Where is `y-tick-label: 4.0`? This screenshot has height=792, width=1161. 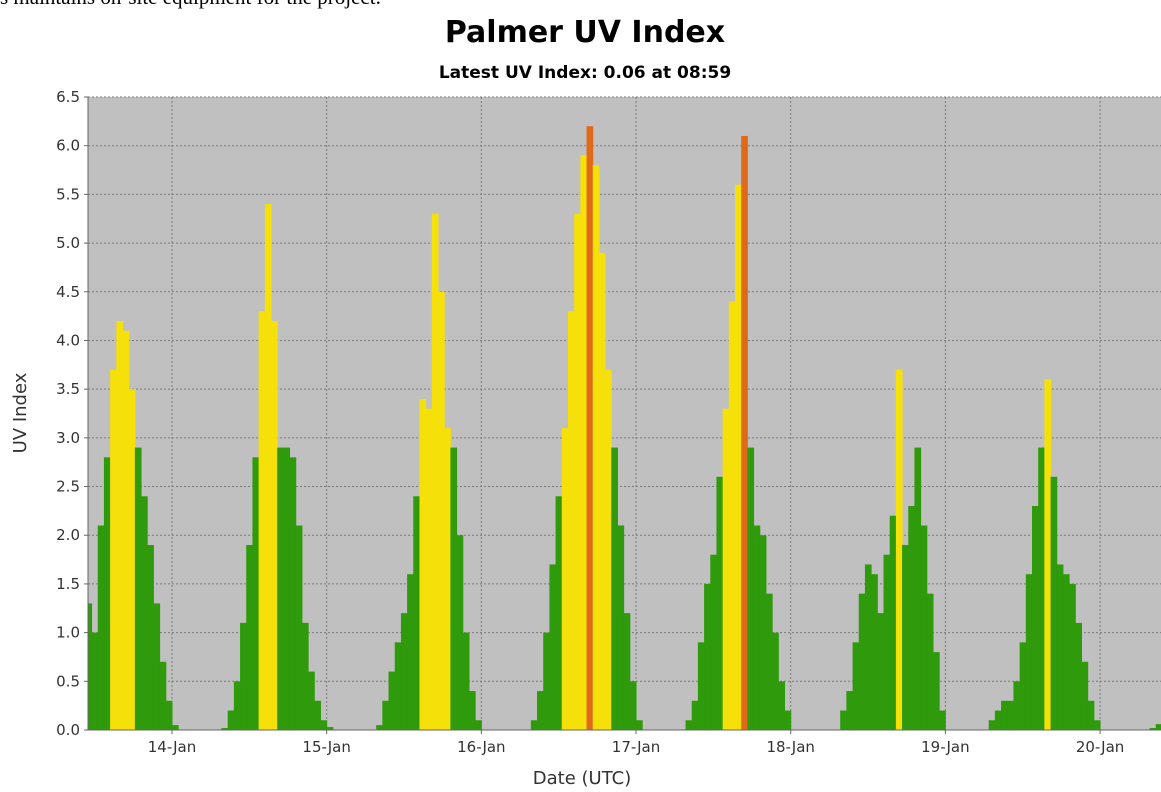 y-tick-label: 4.0 is located at coordinates (68, 340).